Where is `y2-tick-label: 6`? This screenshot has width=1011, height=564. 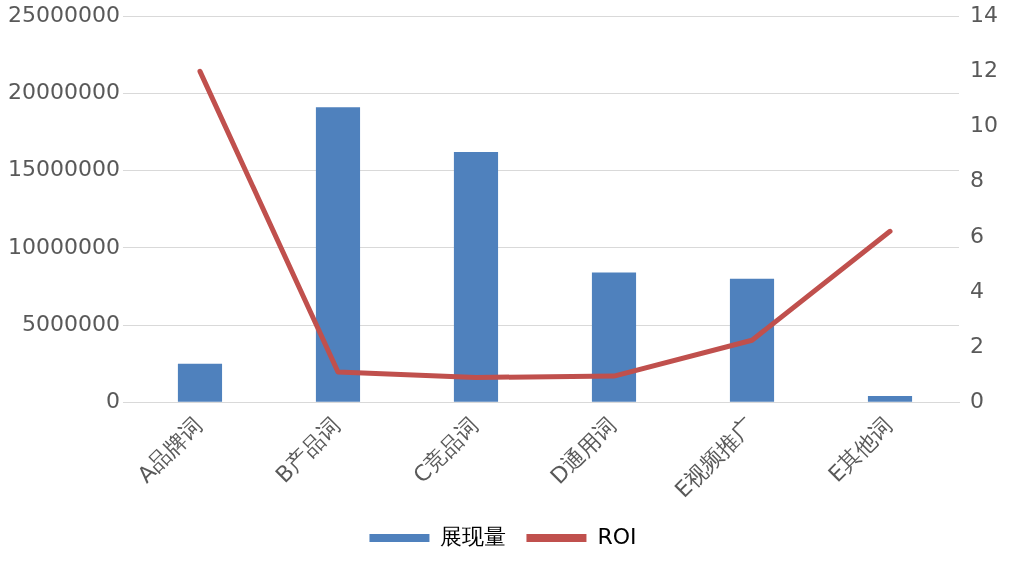
y2-tick-label: 6 is located at coordinates (977, 235).